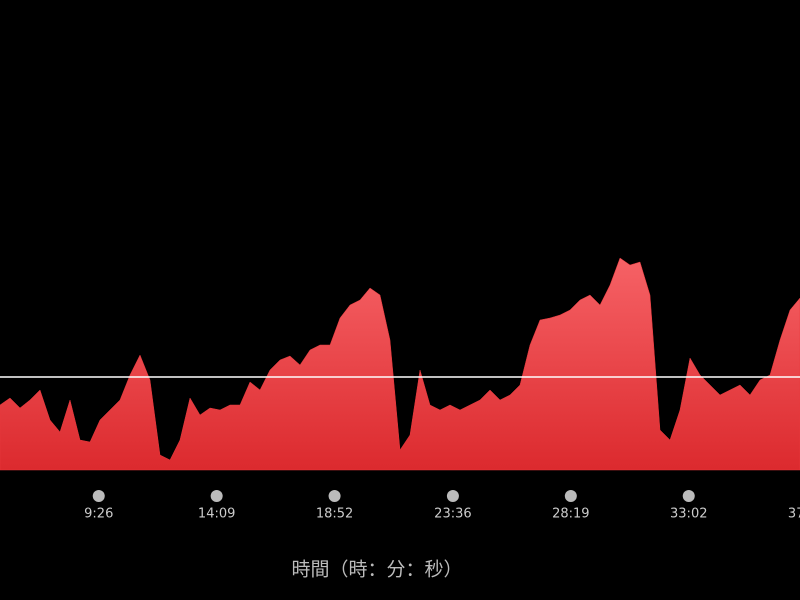  What do you see at coordinates (216, 514) in the screenshot?
I see `x-tick-label: 14:09` at bounding box center [216, 514].